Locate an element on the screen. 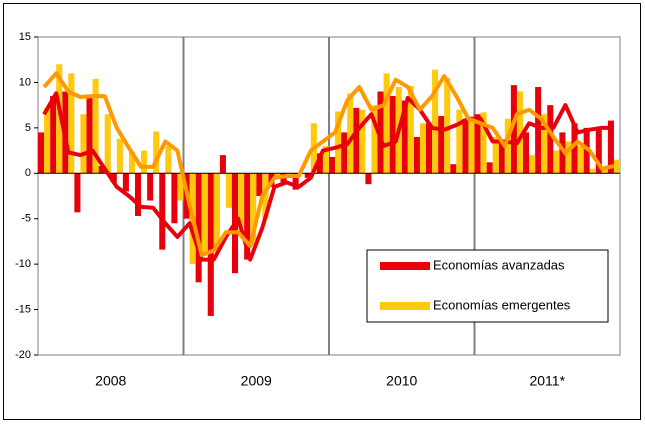 Image resolution: width=645 pixels, height=424 pixels. y-tick-label: 10 is located at coordinates (25, 82).